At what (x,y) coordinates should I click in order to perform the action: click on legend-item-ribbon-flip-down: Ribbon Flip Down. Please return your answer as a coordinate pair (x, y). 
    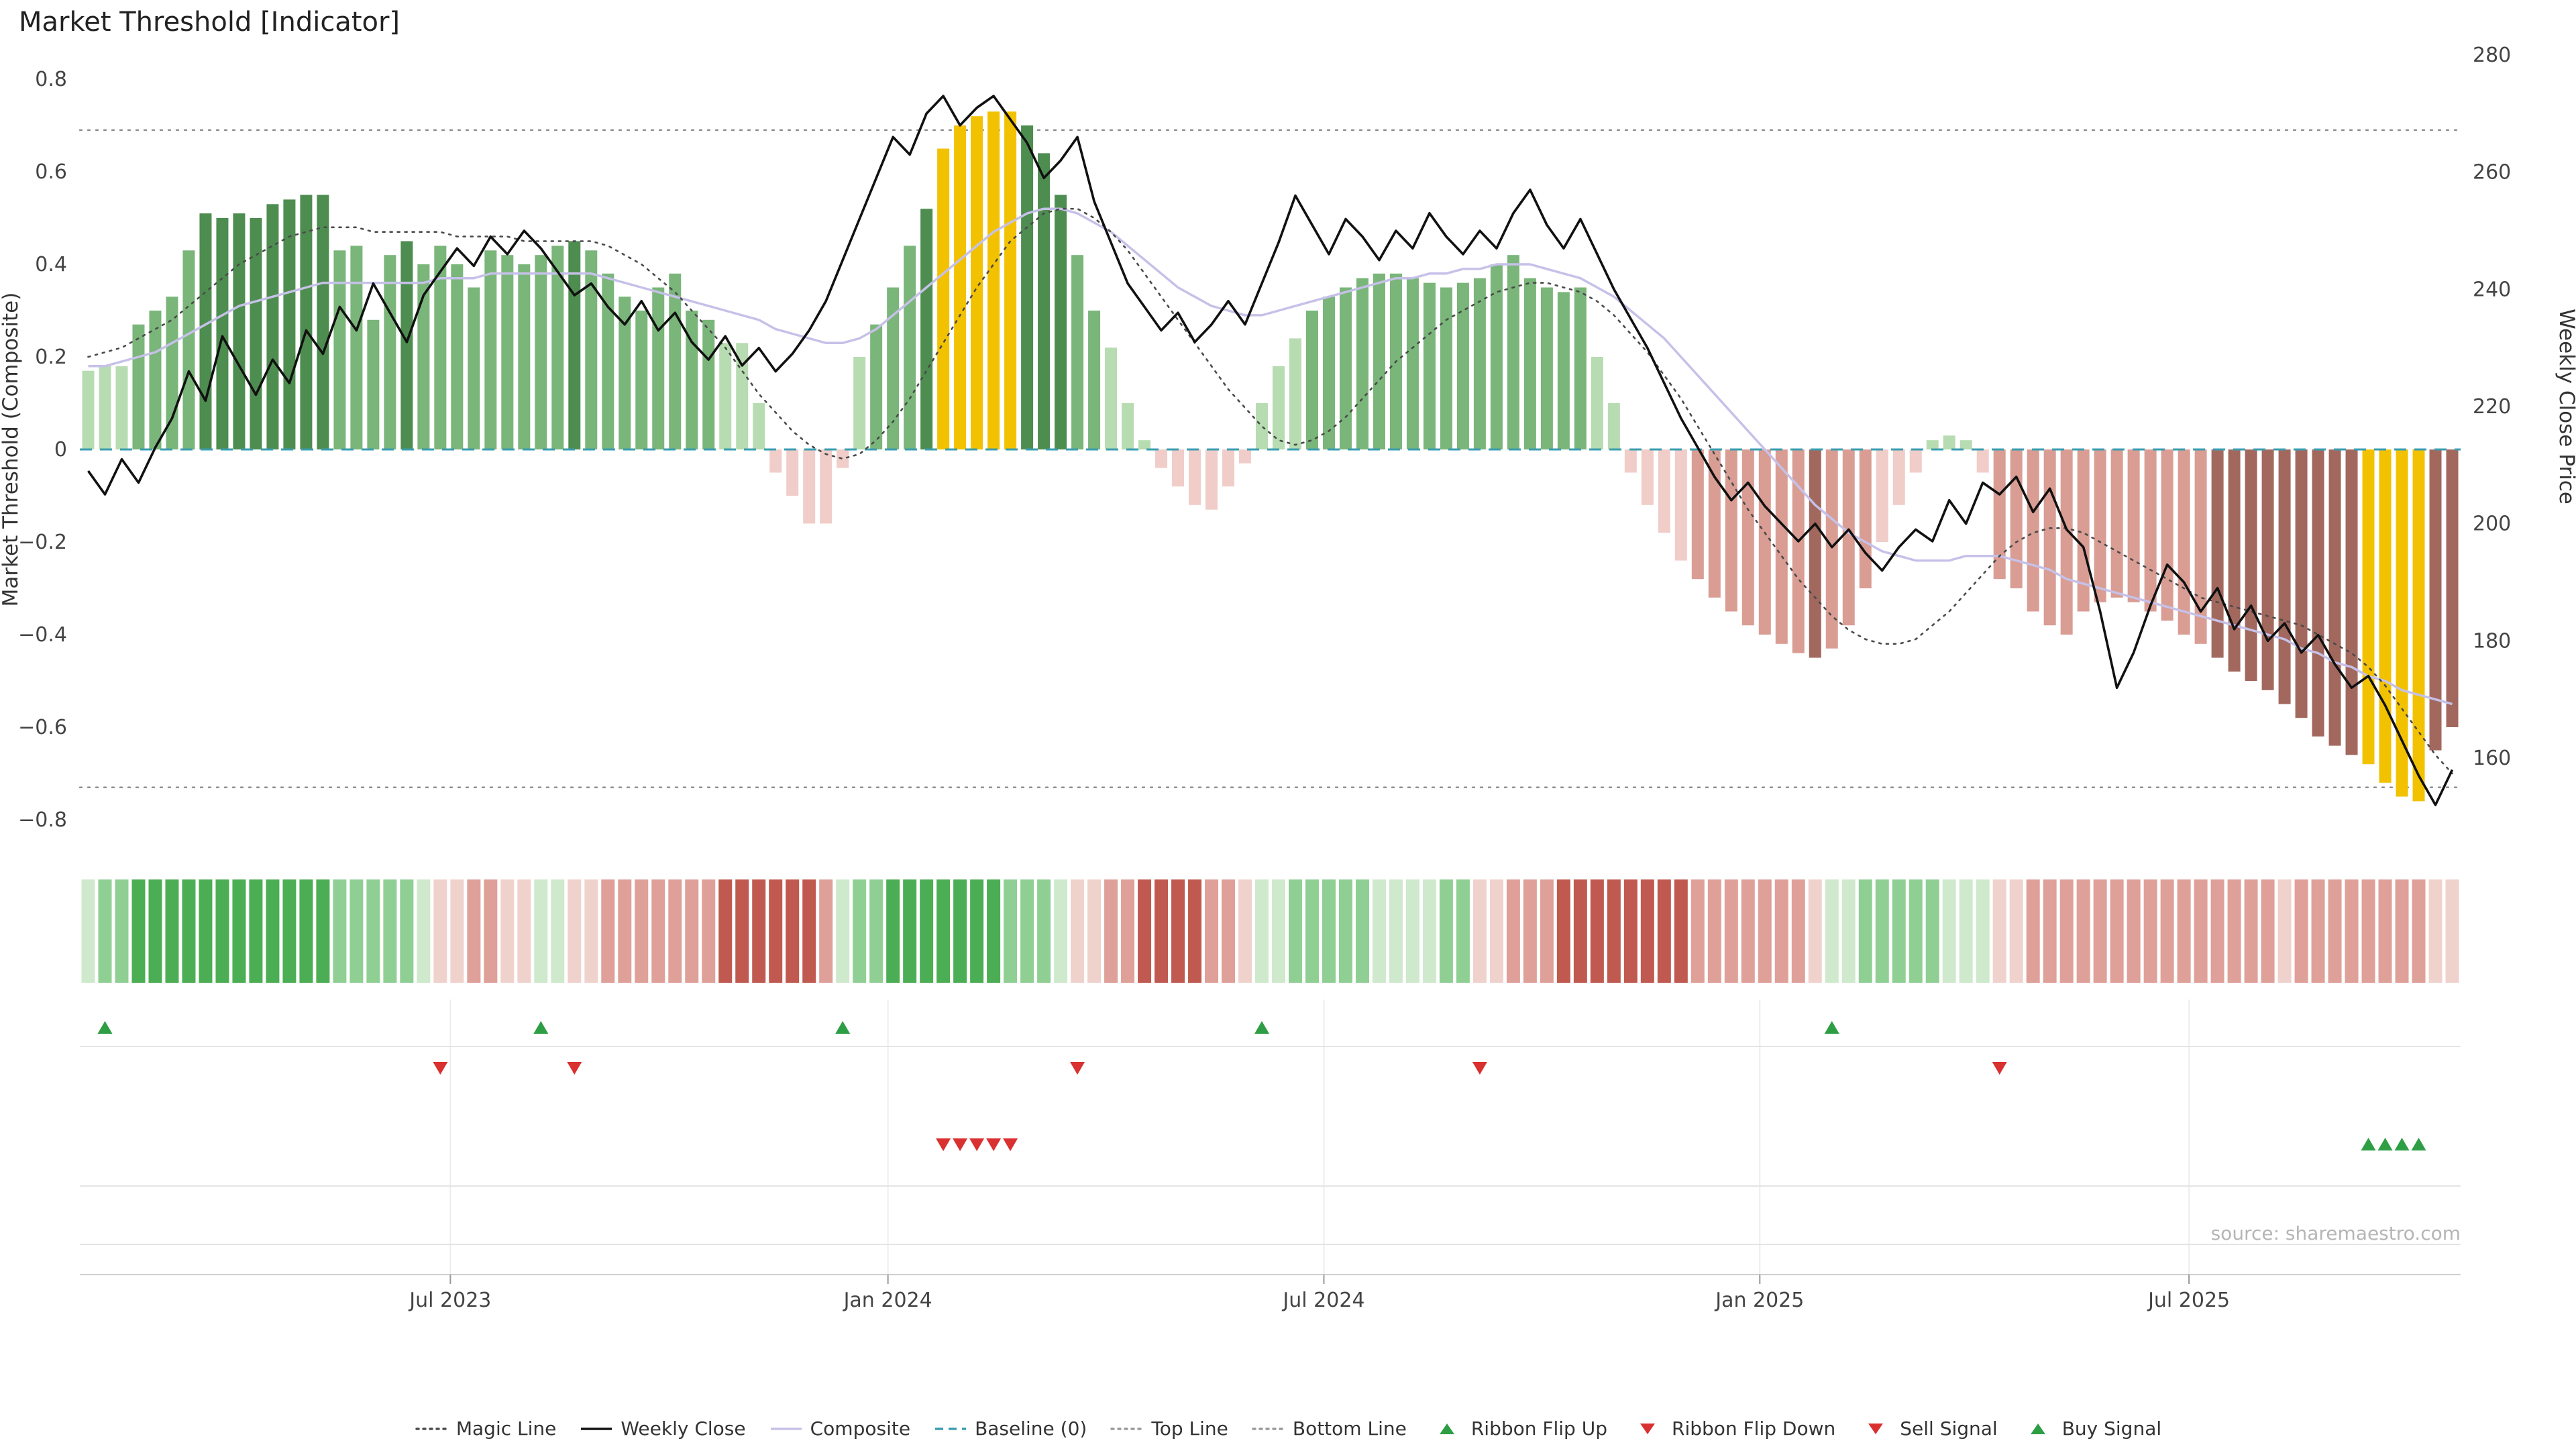
    Looking at the image, I should click on (1732, 1428).